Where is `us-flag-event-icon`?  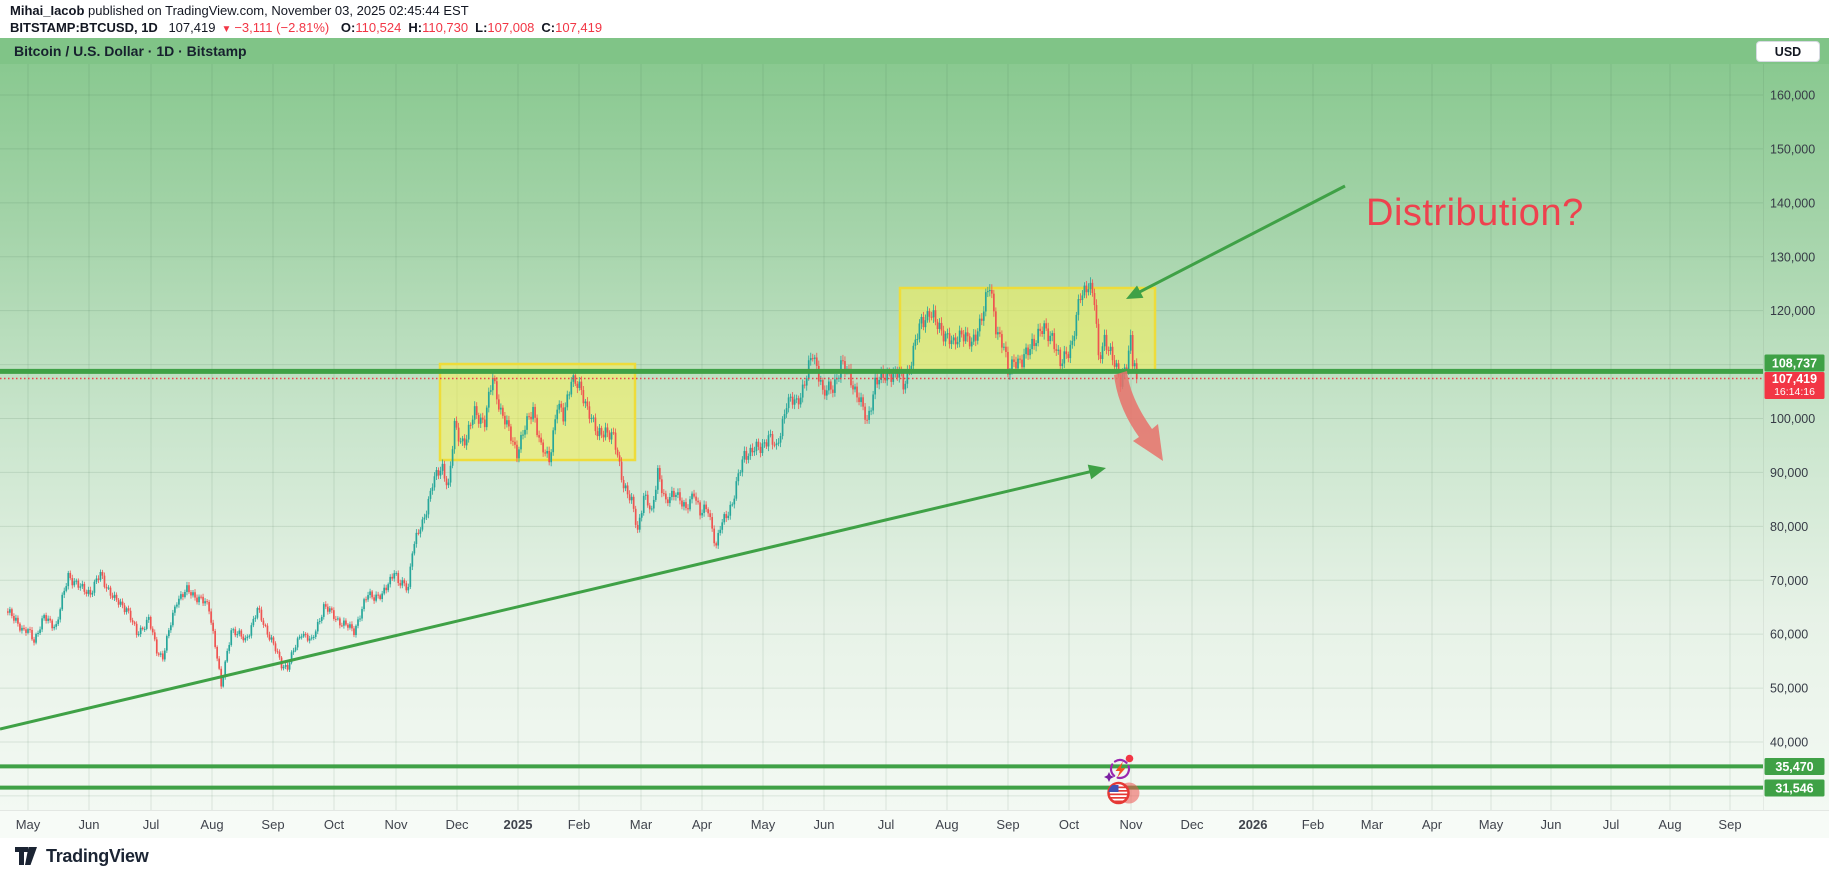
us-flag-event-icon is located at coordinates (1123, 793).